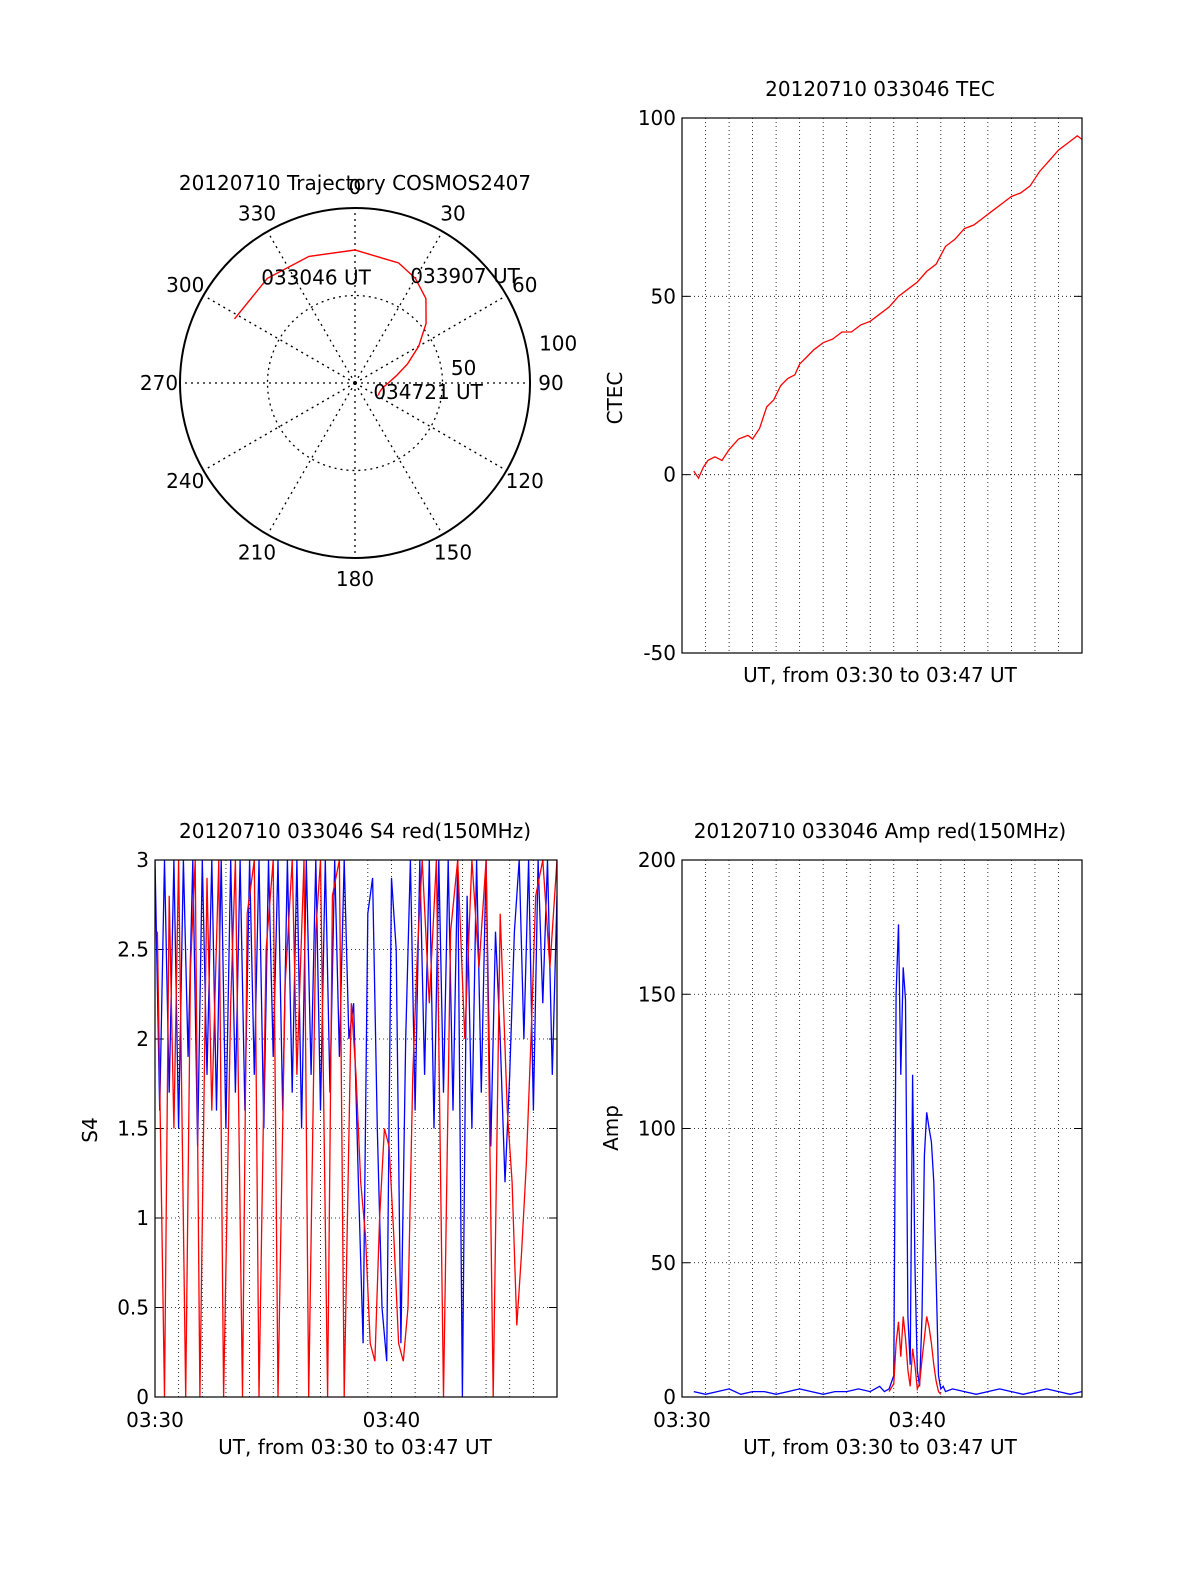 The height and width of the screenshot is (1575, 1200). I want to click on polar-azimuth-label: 30, so click(452, 213).